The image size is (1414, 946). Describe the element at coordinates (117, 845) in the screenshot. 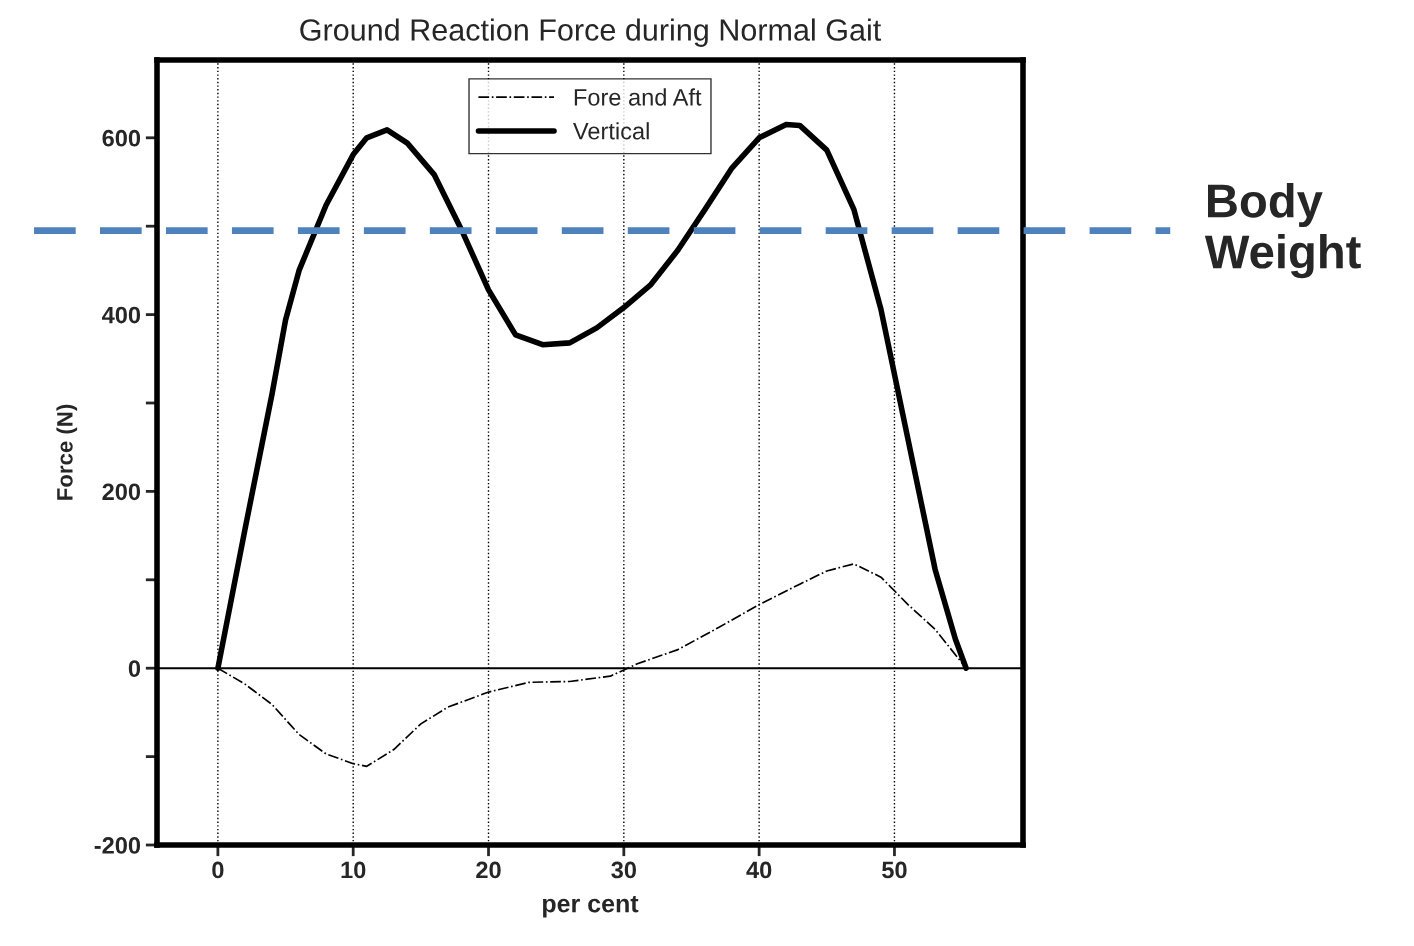

I see `y-tick-label: -200` at that location.